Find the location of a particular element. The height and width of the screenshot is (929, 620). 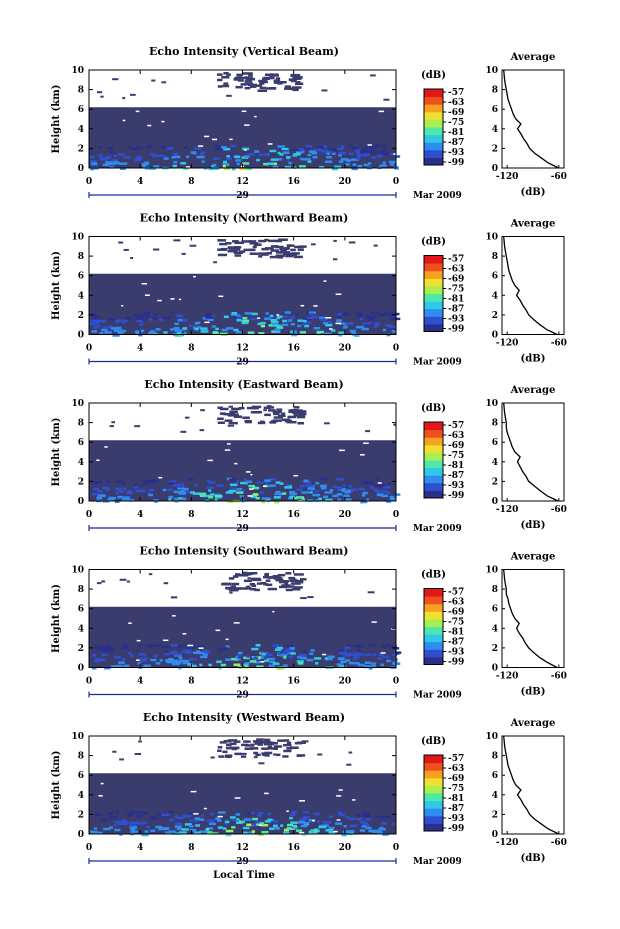

average-y-tick-label: 8 is located at coordinates (495, 91).